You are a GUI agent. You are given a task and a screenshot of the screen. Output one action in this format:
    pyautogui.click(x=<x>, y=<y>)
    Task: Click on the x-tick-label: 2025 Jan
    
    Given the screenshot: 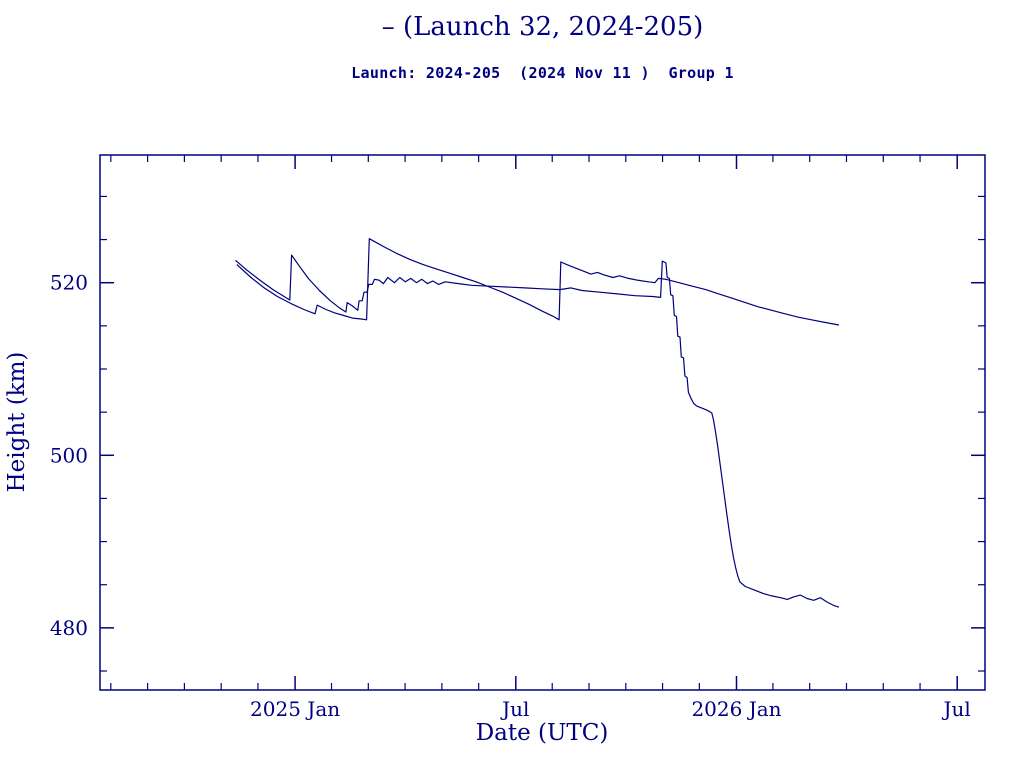 What is the action you would take?
    pyautogui.click(x=295, y=709)
    